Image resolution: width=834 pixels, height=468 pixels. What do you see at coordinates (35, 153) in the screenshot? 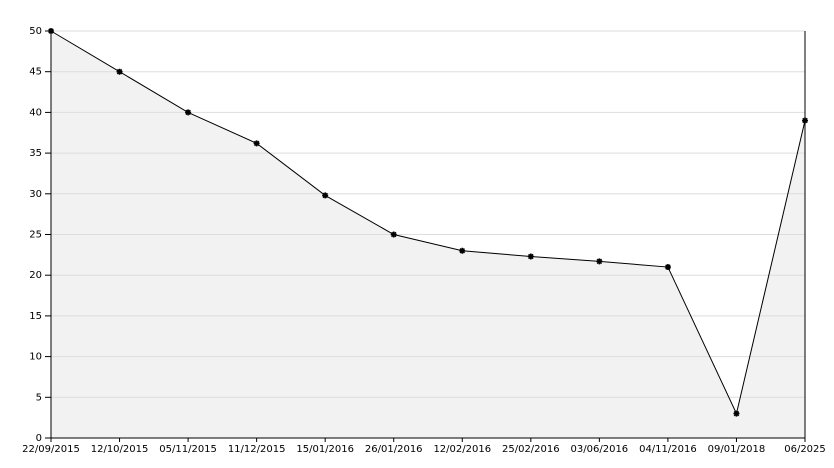
I see `y-tick-label: 35` at bounding box center [35, 153].